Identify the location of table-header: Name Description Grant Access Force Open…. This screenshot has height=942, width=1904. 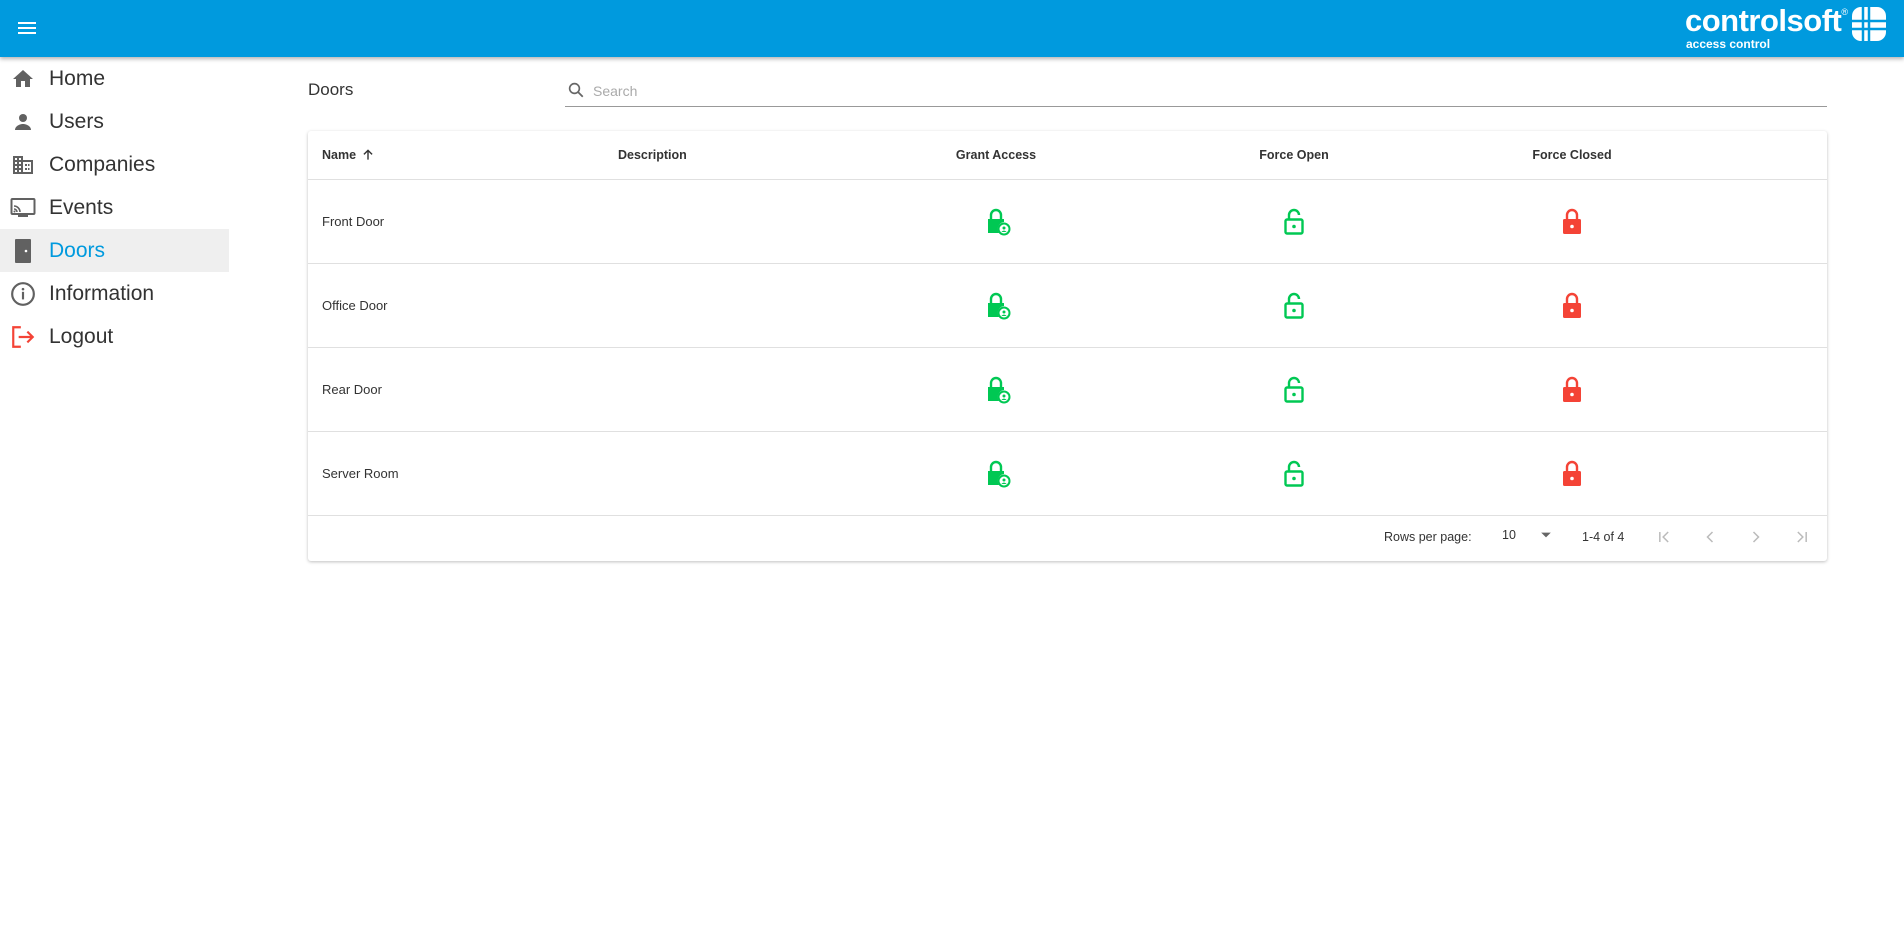
(1067, 155).